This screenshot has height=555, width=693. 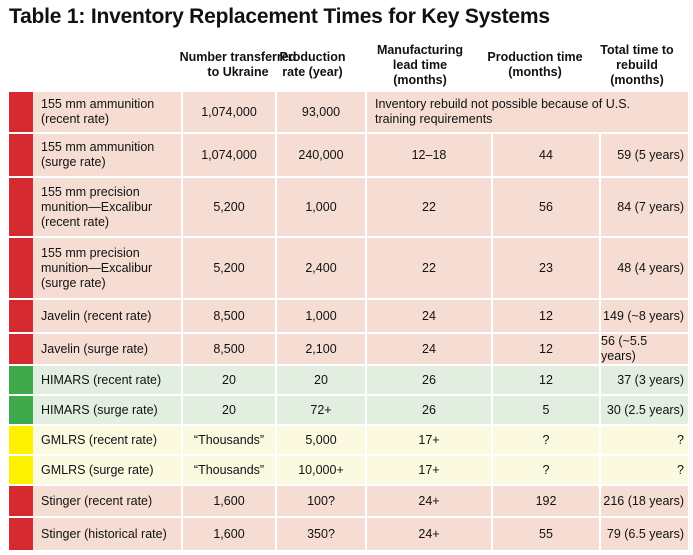 What do you see at coordinates (546, 500) in the screenshot?
I see `cell-production-time: 192` at bounding box center [546, 500].